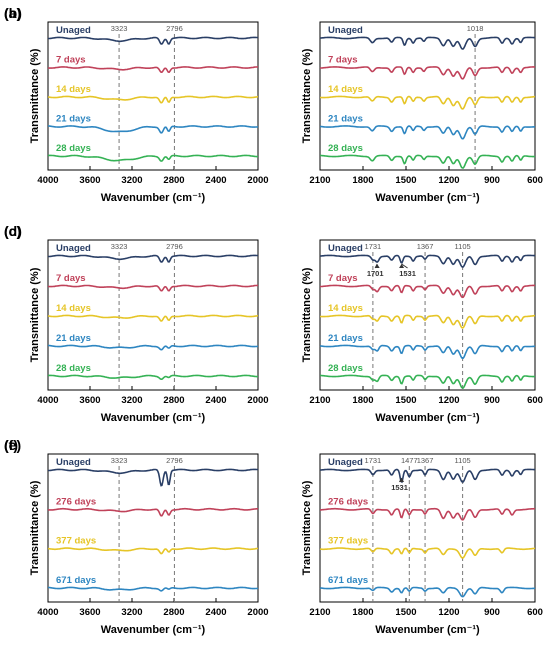 The height and width of the screenshot is (652, 550). What do you see at coordinates (535, 612) in the screenshot?
I see `x-tick-label: 600` at bounding box center [535, 612].